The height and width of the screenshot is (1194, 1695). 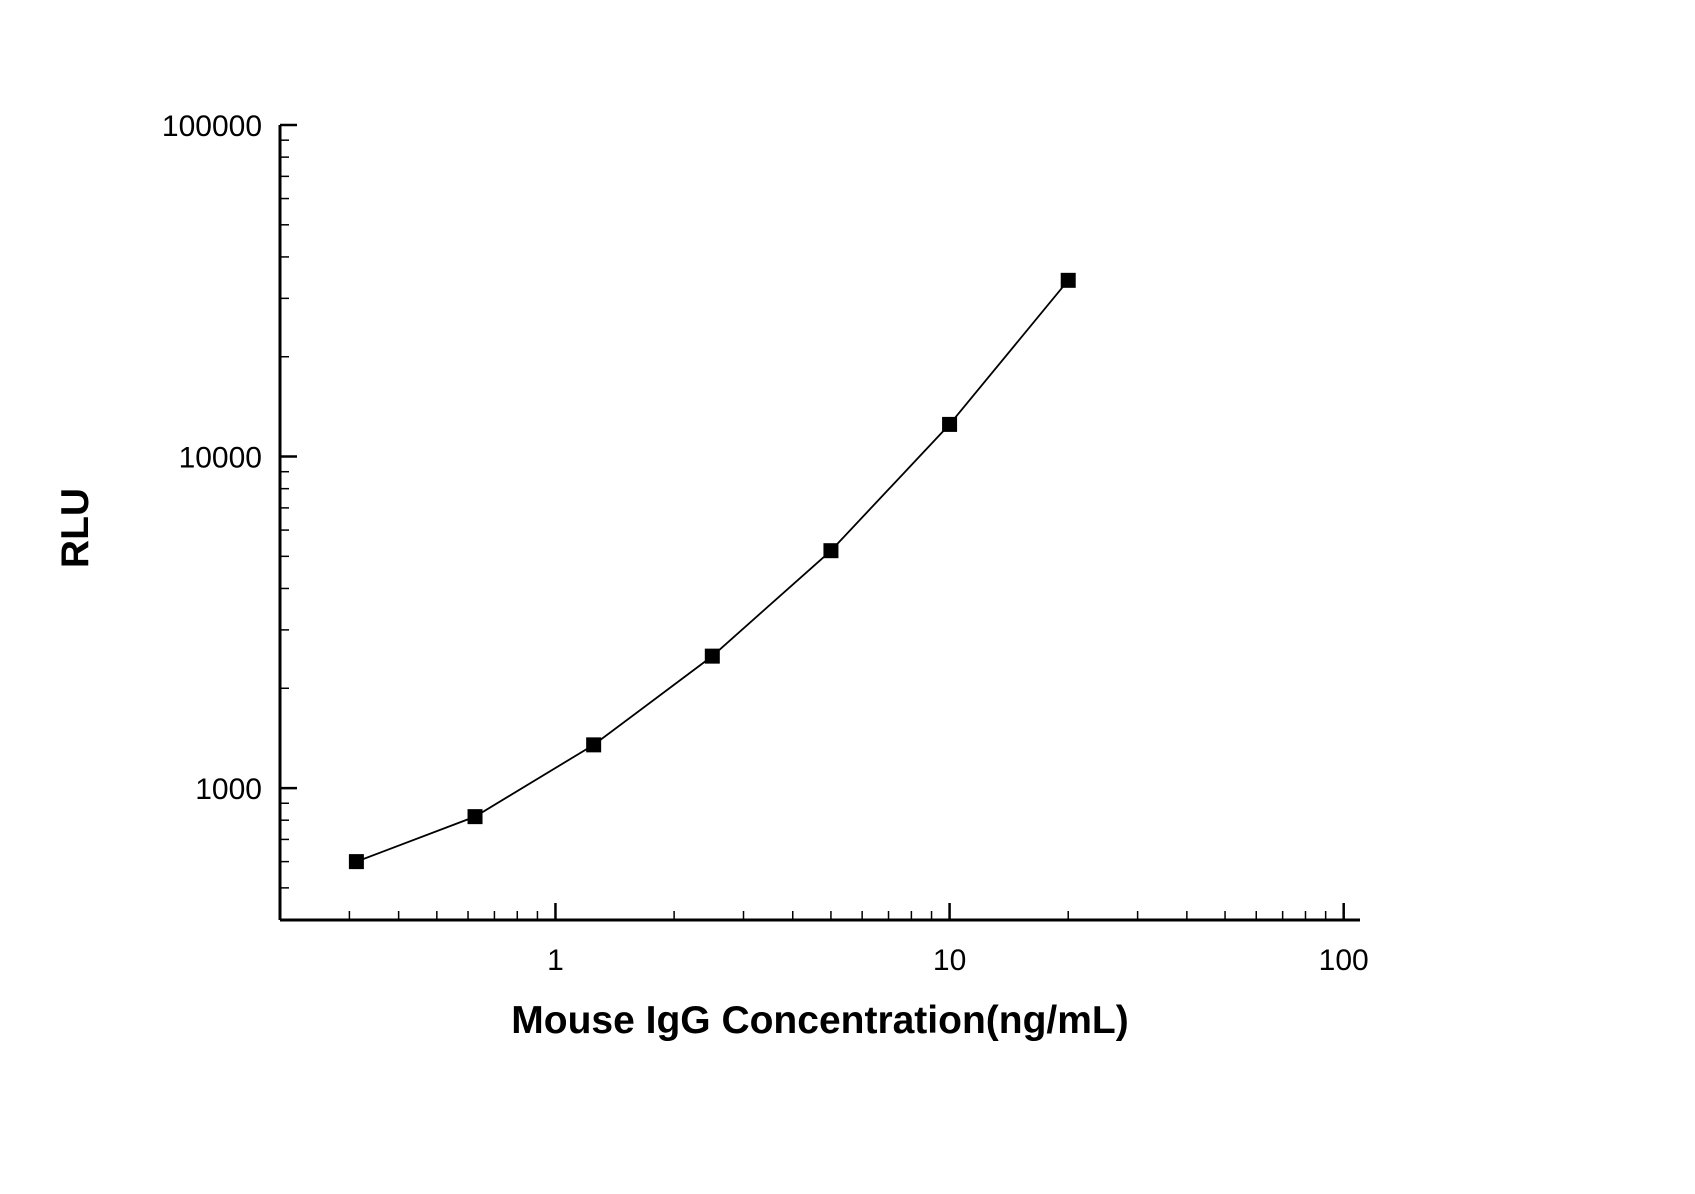 I want to click on x-tick-label: 100, so click(x=1344, y=960).